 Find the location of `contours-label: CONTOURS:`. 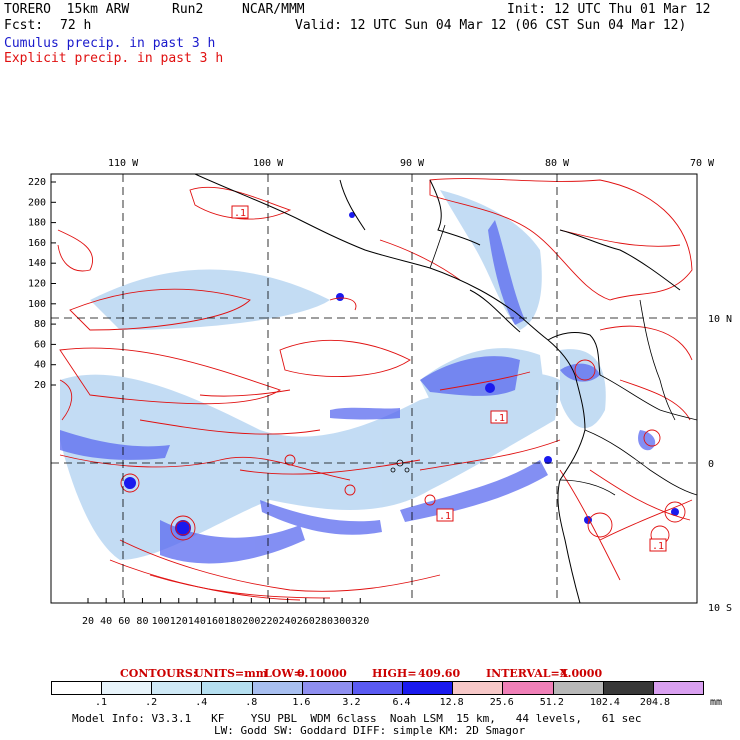

contours-label: CONTOURS: is located at coordinates (158, 673).